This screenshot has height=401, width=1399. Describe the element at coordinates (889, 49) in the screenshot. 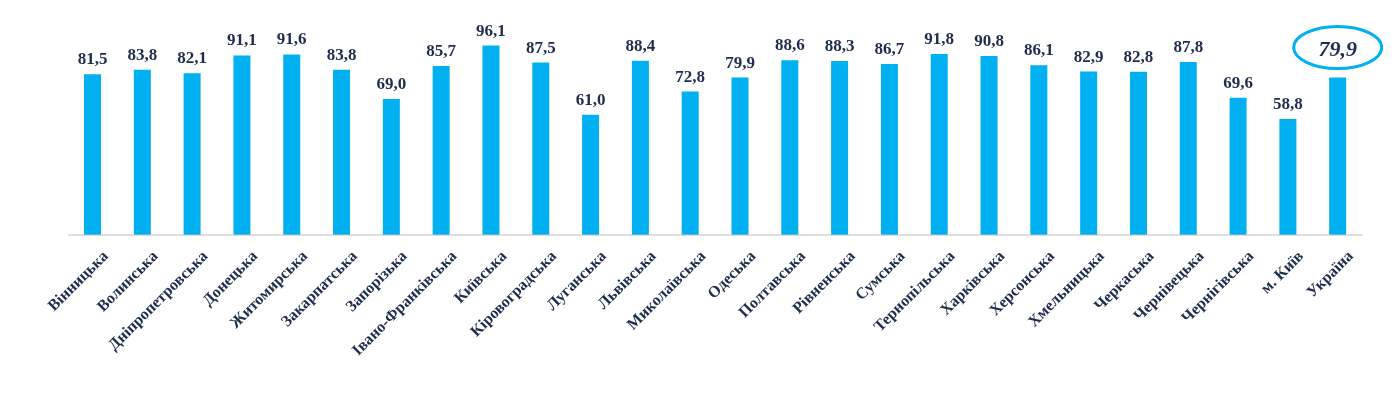

I see `data-label: 86,7` at that location.